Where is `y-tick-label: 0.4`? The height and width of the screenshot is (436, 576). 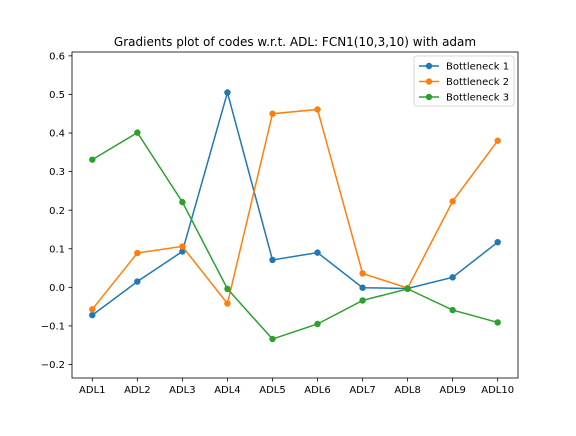
y-tick-label: 0.4 is located at coordinates (57, 134).